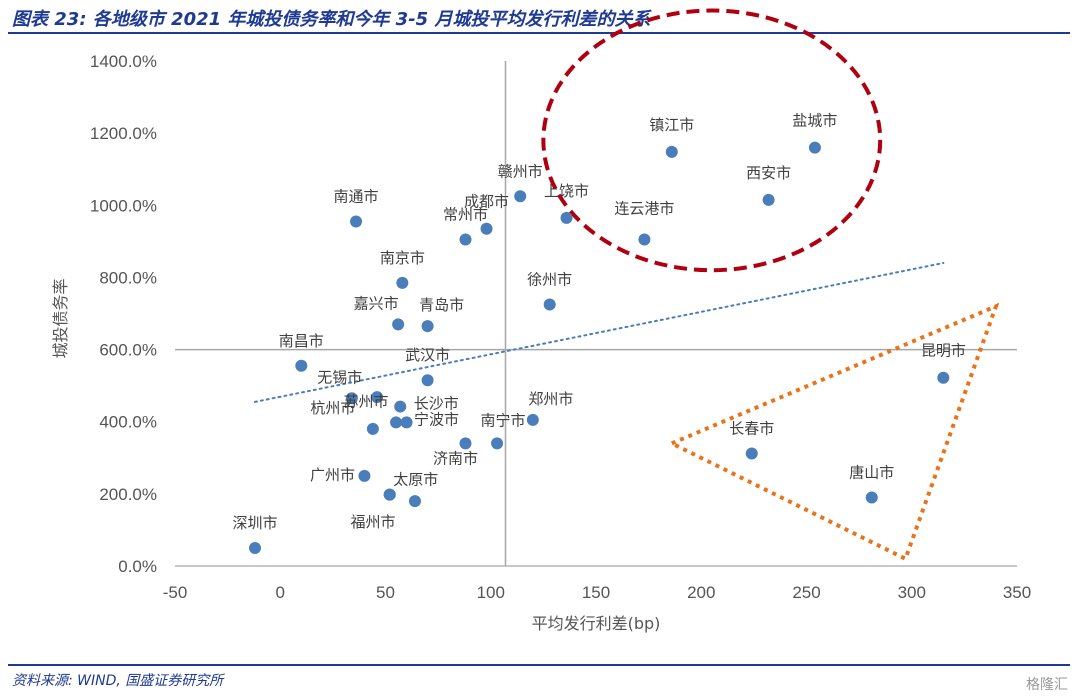 This screenshot has height=698, width=1080. I want to click on highlight-triangle, so click(833, 432).